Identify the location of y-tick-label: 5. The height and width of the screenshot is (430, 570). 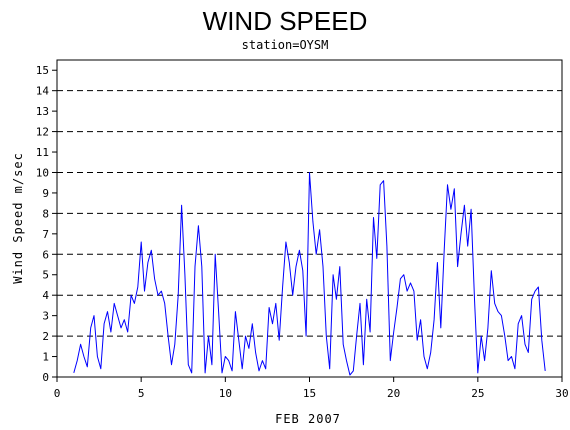
(45, 275).